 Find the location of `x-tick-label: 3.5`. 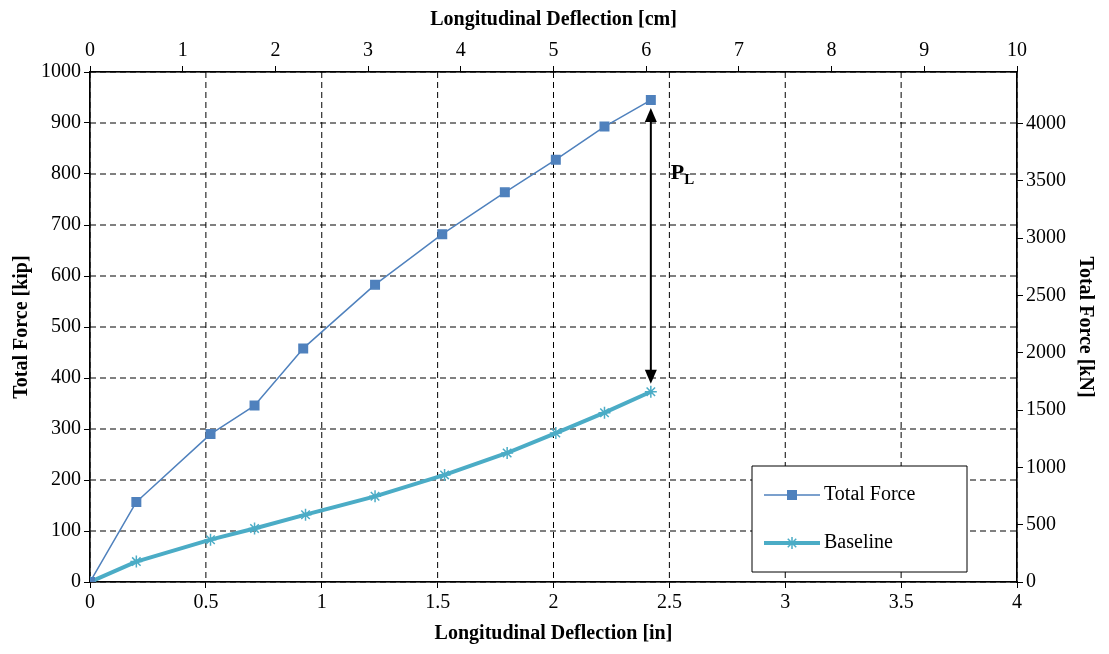

x-tick-label: 3.5 is located at coordinates (901, 601).